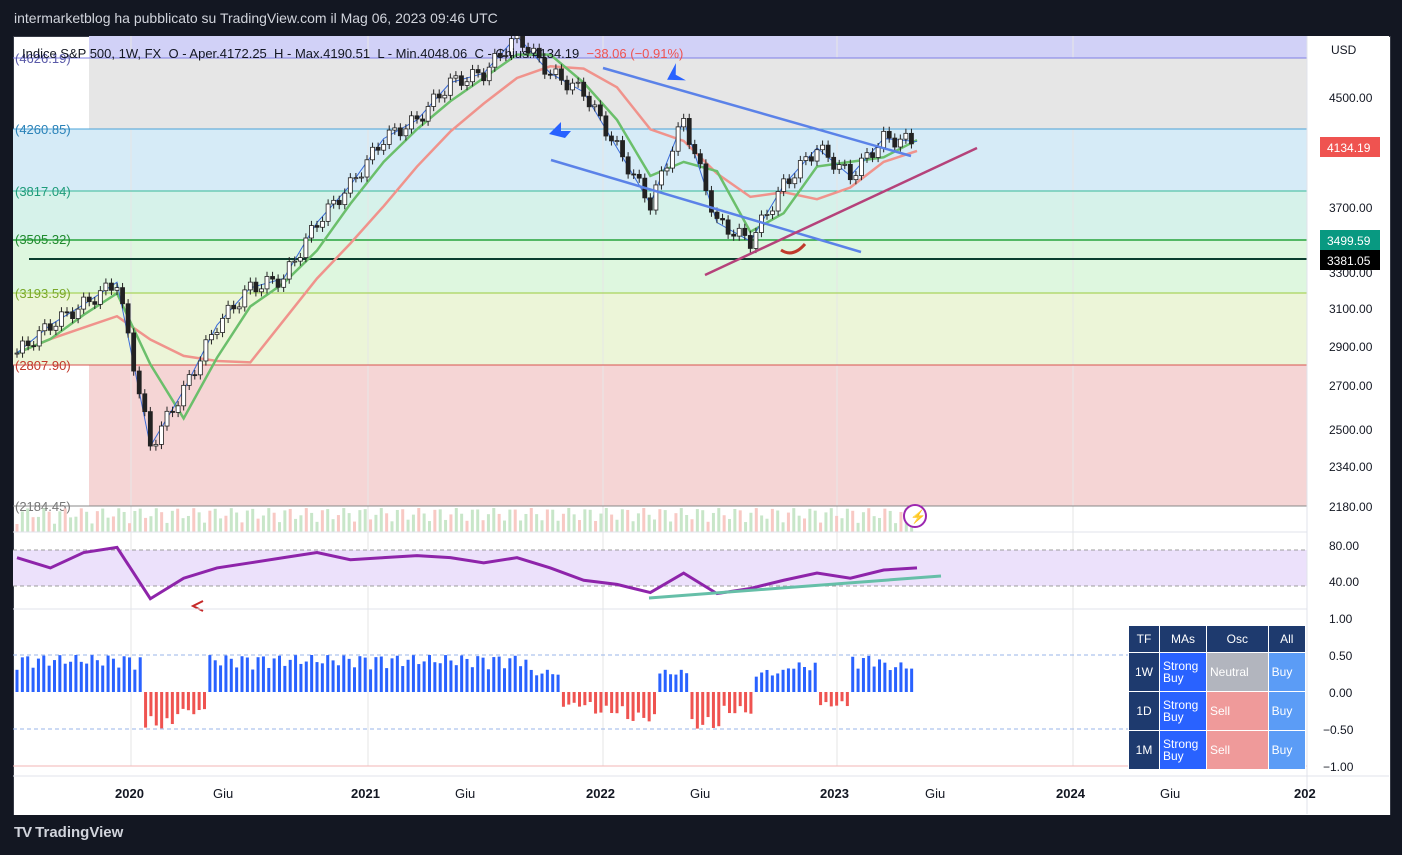 The height and width of the screenshot is (855, 1402). What do you see at coordinates (1183, 750) in the screenshot?
I see `ta-row-mas: Strong Buy` at bounding box center [1183, 750].